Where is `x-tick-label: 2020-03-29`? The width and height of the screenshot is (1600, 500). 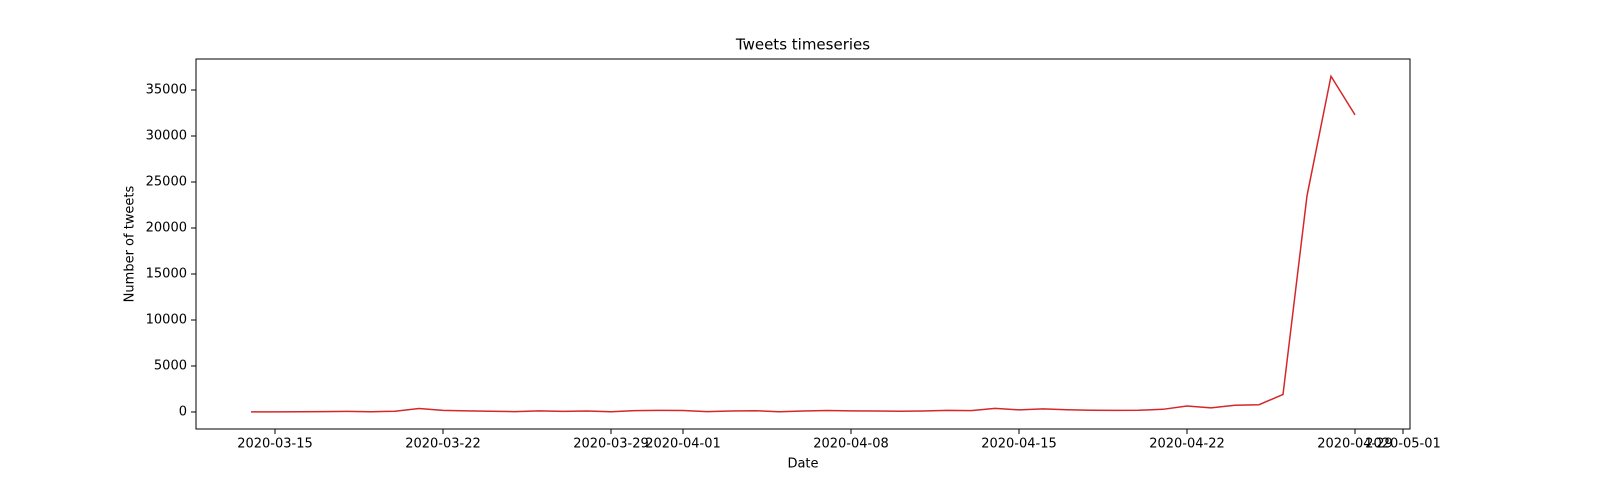
x-tick-label: 2020-03-29 is located at coordinates (611, 444).